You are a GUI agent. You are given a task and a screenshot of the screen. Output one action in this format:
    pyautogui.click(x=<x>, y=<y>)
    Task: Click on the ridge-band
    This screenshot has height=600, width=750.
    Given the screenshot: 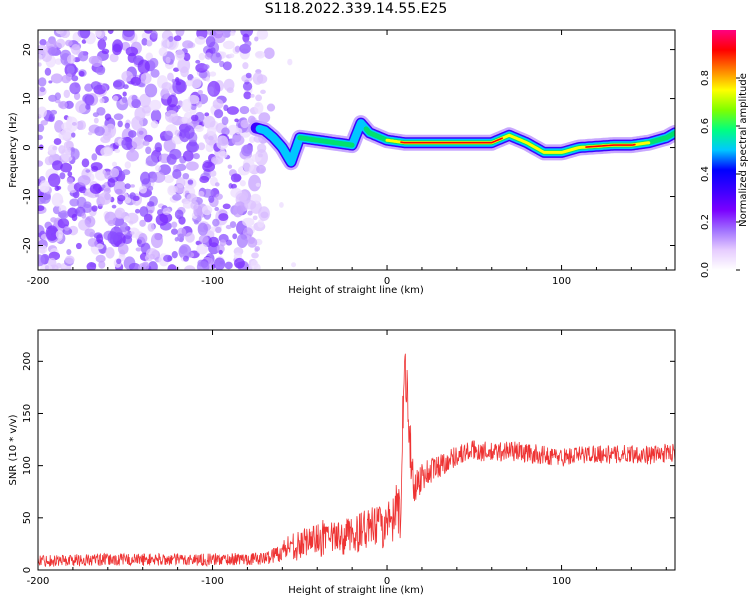 What is the action you would take?
    pyautogui.click(x=610, y=145)
    